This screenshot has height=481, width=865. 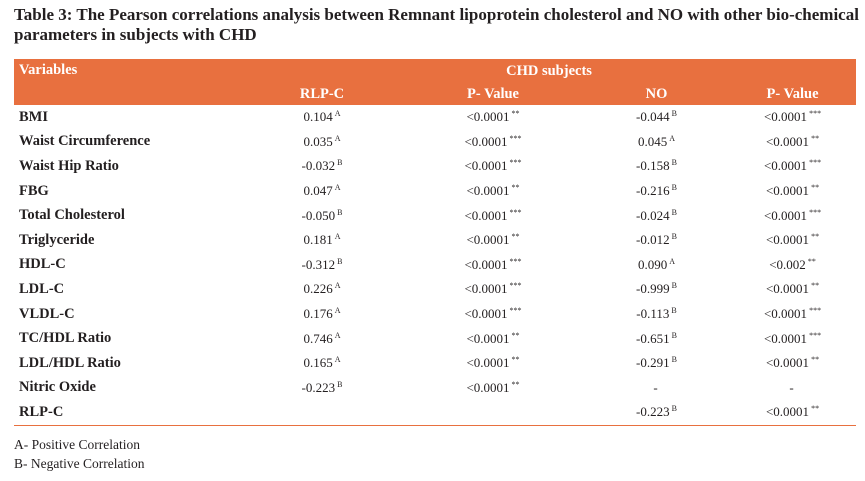 What do you see at coordinates (318, 240) in the screenshot?
I see `rlpc-value-text: 0.181` at bounding box center [318, 240].